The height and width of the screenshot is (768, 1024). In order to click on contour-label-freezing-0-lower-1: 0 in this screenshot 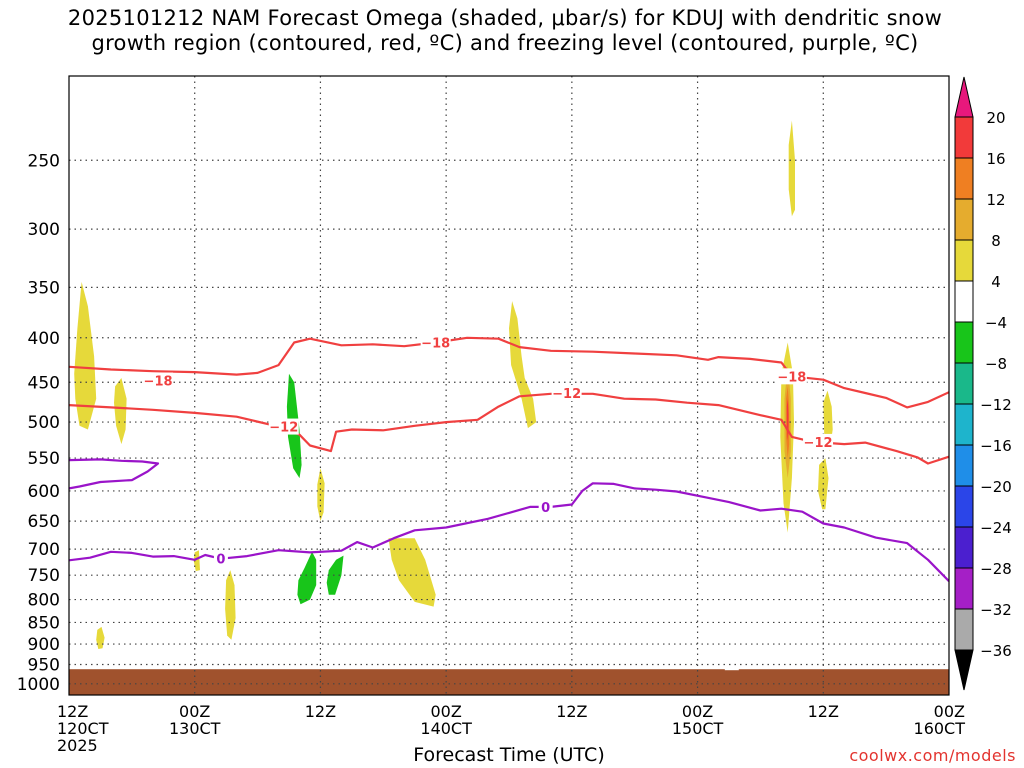, I will do `click(545, 508)`.